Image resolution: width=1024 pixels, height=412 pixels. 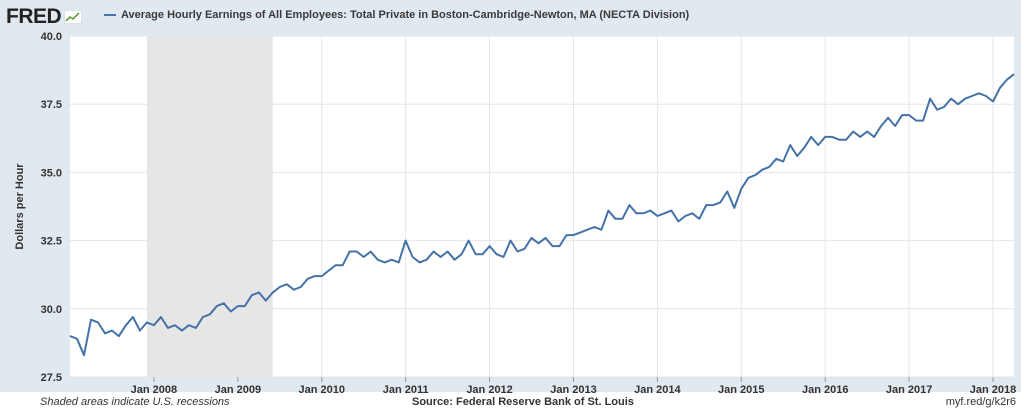 I want to click on recession-shading, so click(x=209, y=206).